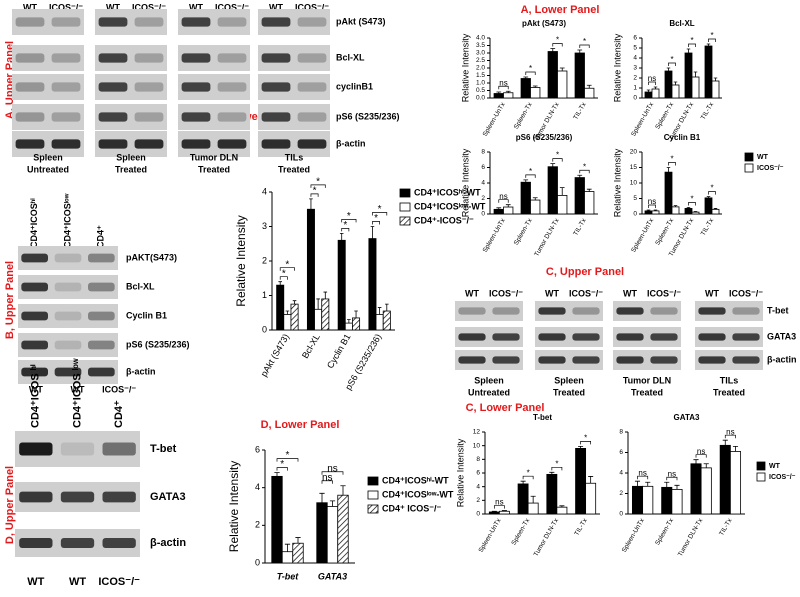  What do you see at coordinates (33, 223) in the screenshot?
I see `lane-label: CD4⁺ICOSʰⁱ` at bounding box center [33, 223].